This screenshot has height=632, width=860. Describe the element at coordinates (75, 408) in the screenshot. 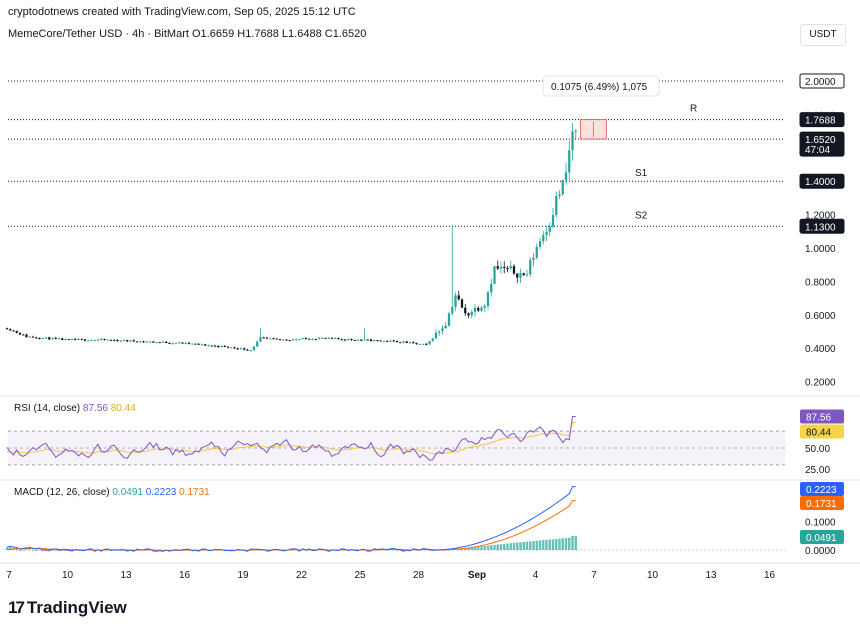

I see `rsi-legend: RSI (14, close) 87.56 80.44` at that location.